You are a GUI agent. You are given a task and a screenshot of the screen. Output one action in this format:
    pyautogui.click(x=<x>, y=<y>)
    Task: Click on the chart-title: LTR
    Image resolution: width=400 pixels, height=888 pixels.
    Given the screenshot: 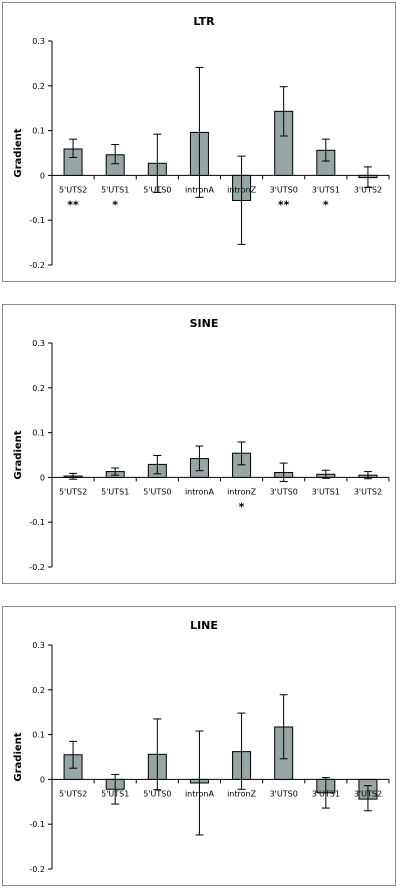 What is the action you would take?
    pyautogui.click(x=204, y=21)
    